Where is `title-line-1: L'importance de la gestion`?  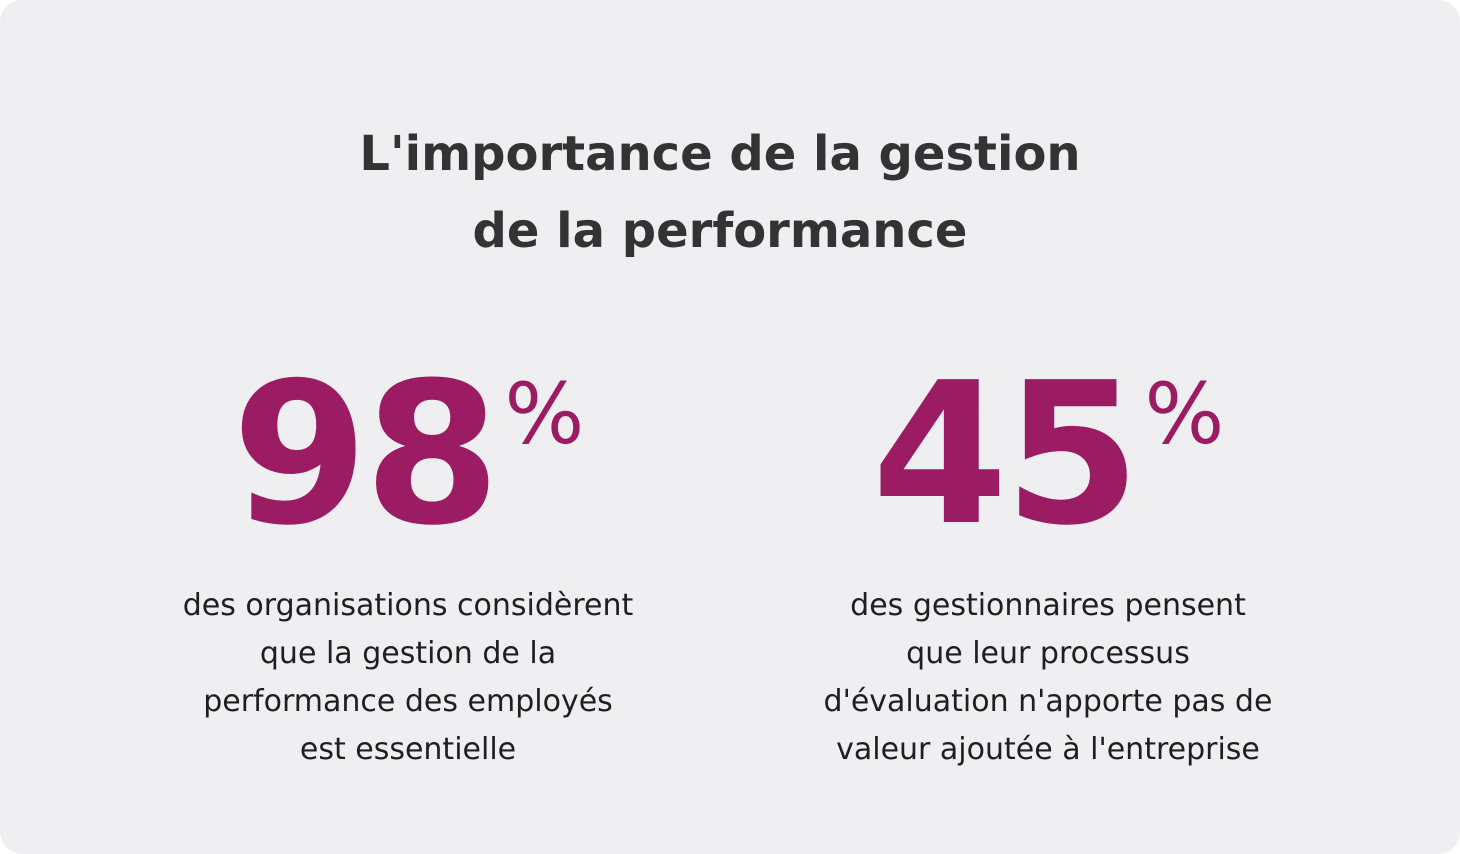
title-line-1: L'importance de la gestion is located at coordinates (720, 154).